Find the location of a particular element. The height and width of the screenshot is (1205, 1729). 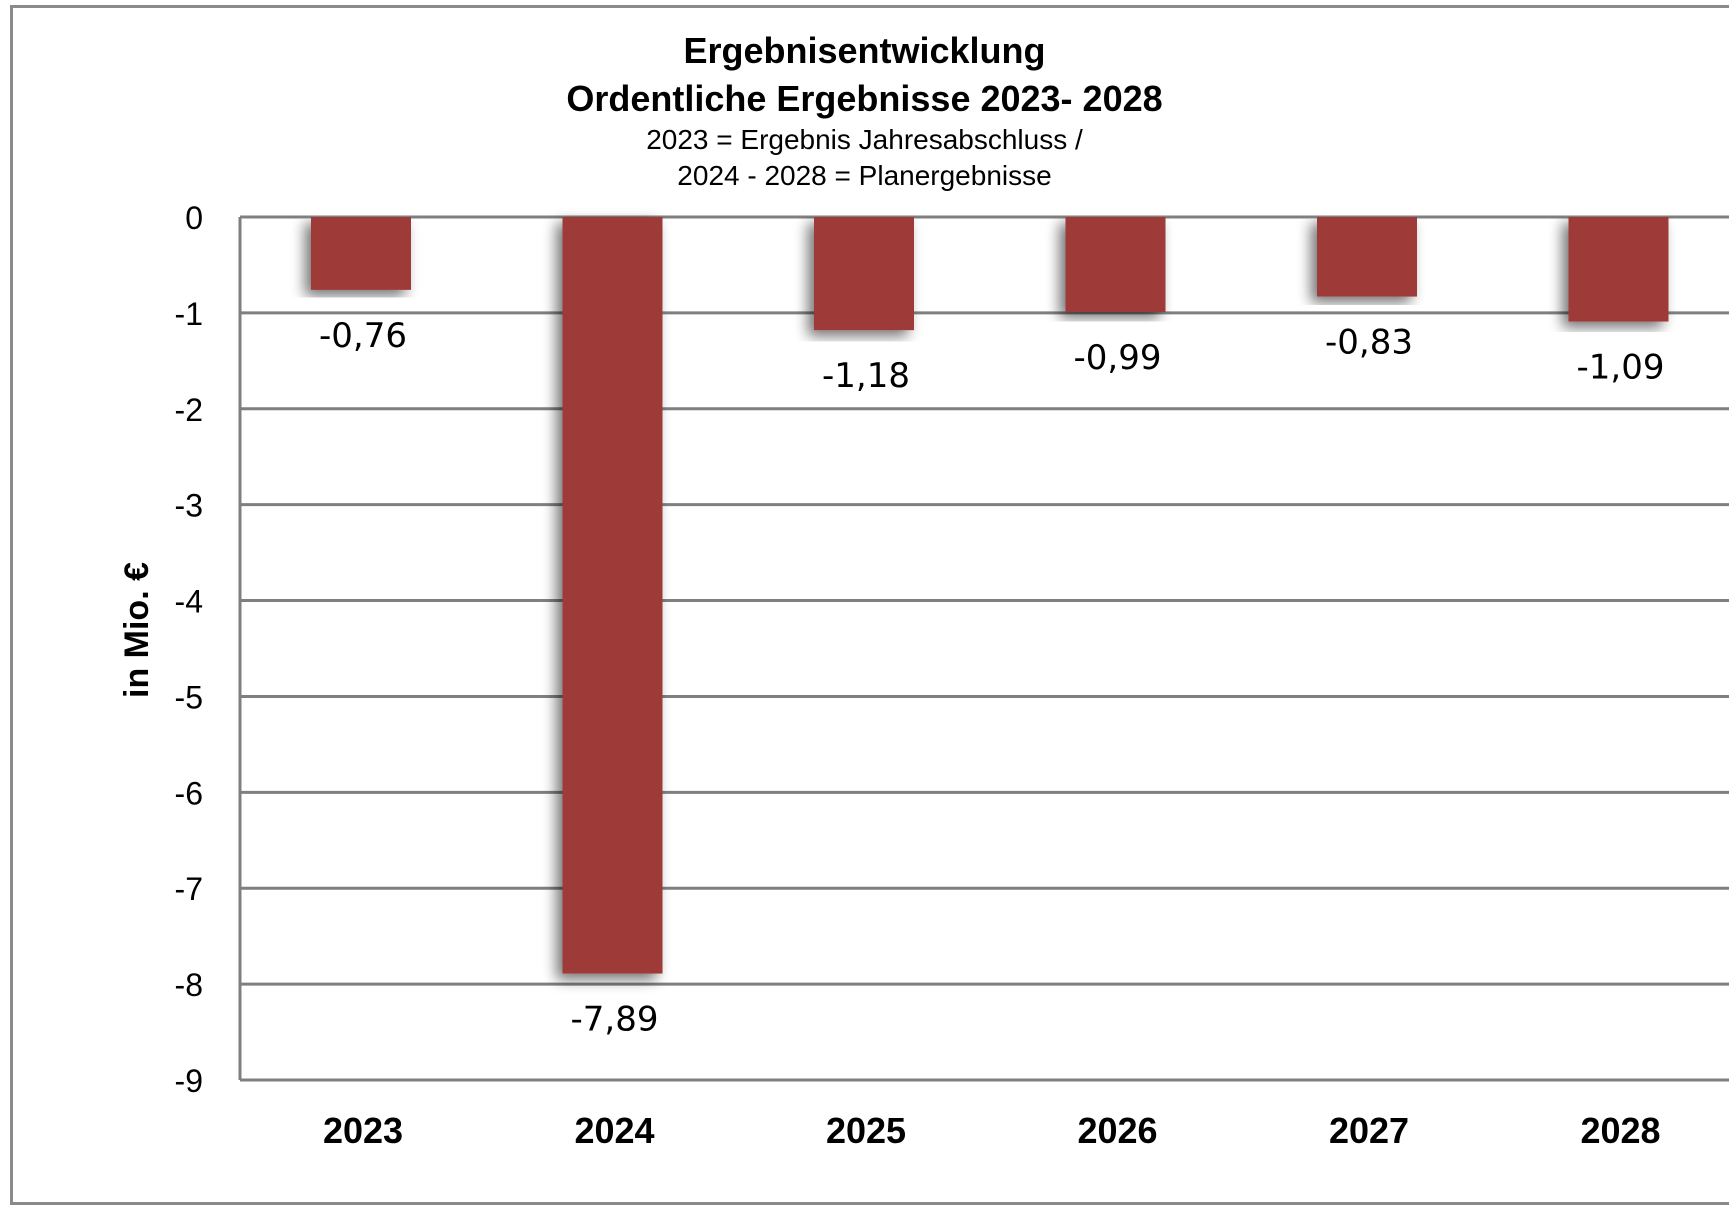

x-tick-label-2024: 2024 is located at coordinates (614, 1130).